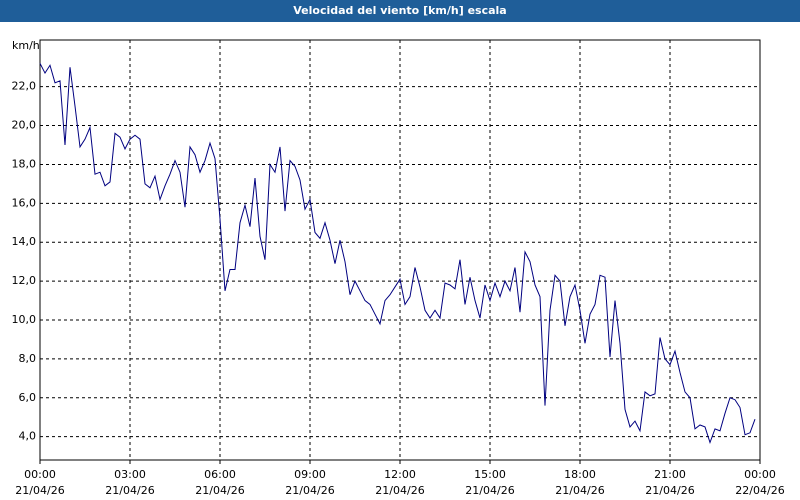  What do you see at coordinates (24, 280) in the screenshot?
I see `y-tick-label: 12,0` at bounding box center [24, 280].